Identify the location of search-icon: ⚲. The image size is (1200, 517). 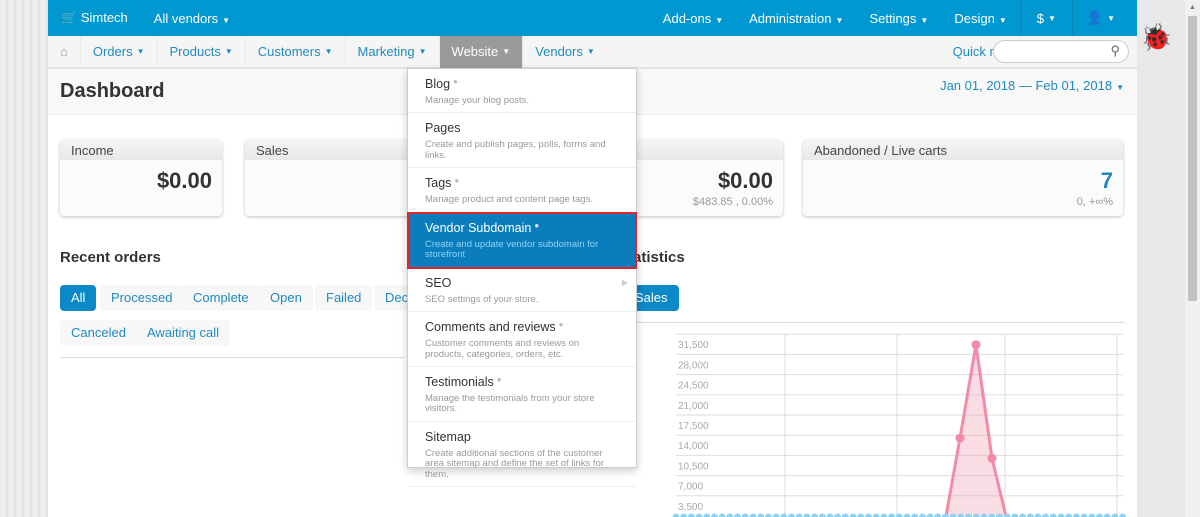
(1115, 50).